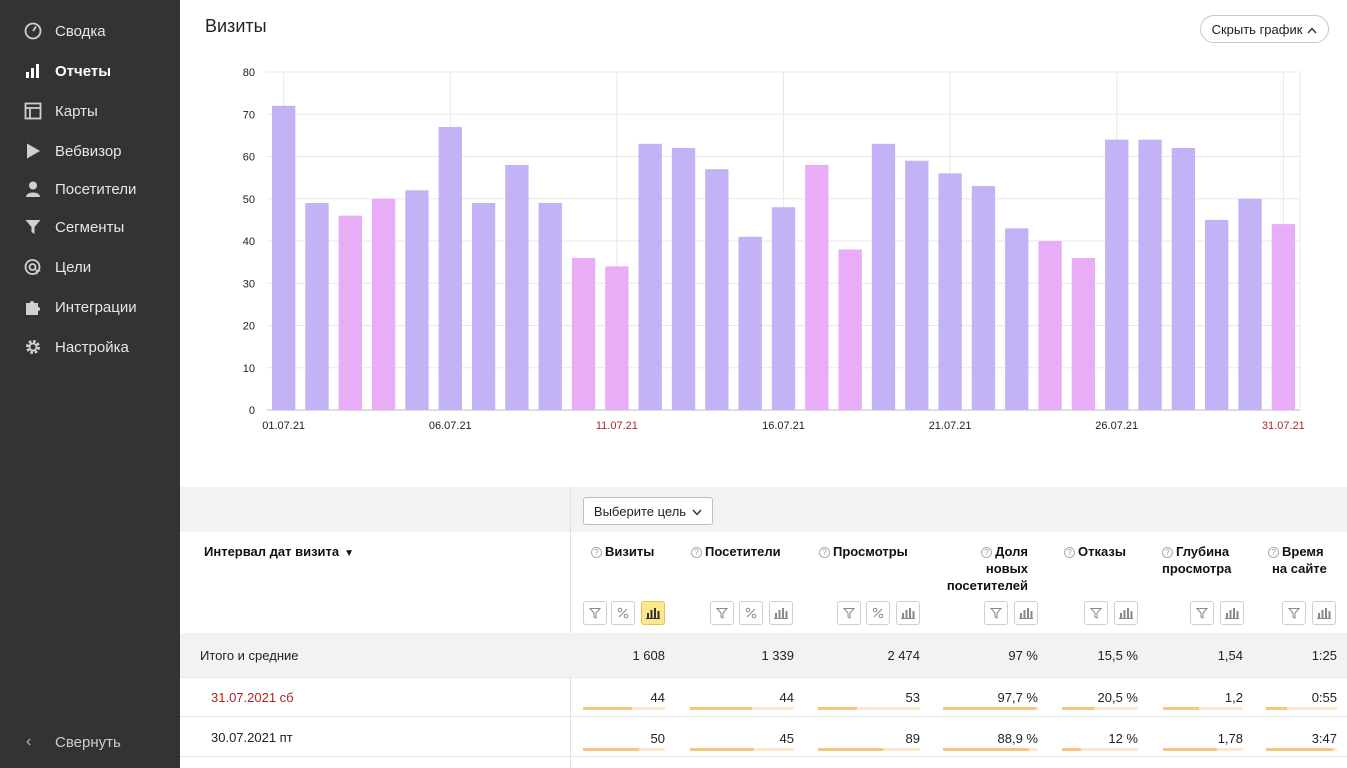 The width and height of the screenshot is (1347, 768). I want to click on bar-27.07.21, so click(1150, 274).